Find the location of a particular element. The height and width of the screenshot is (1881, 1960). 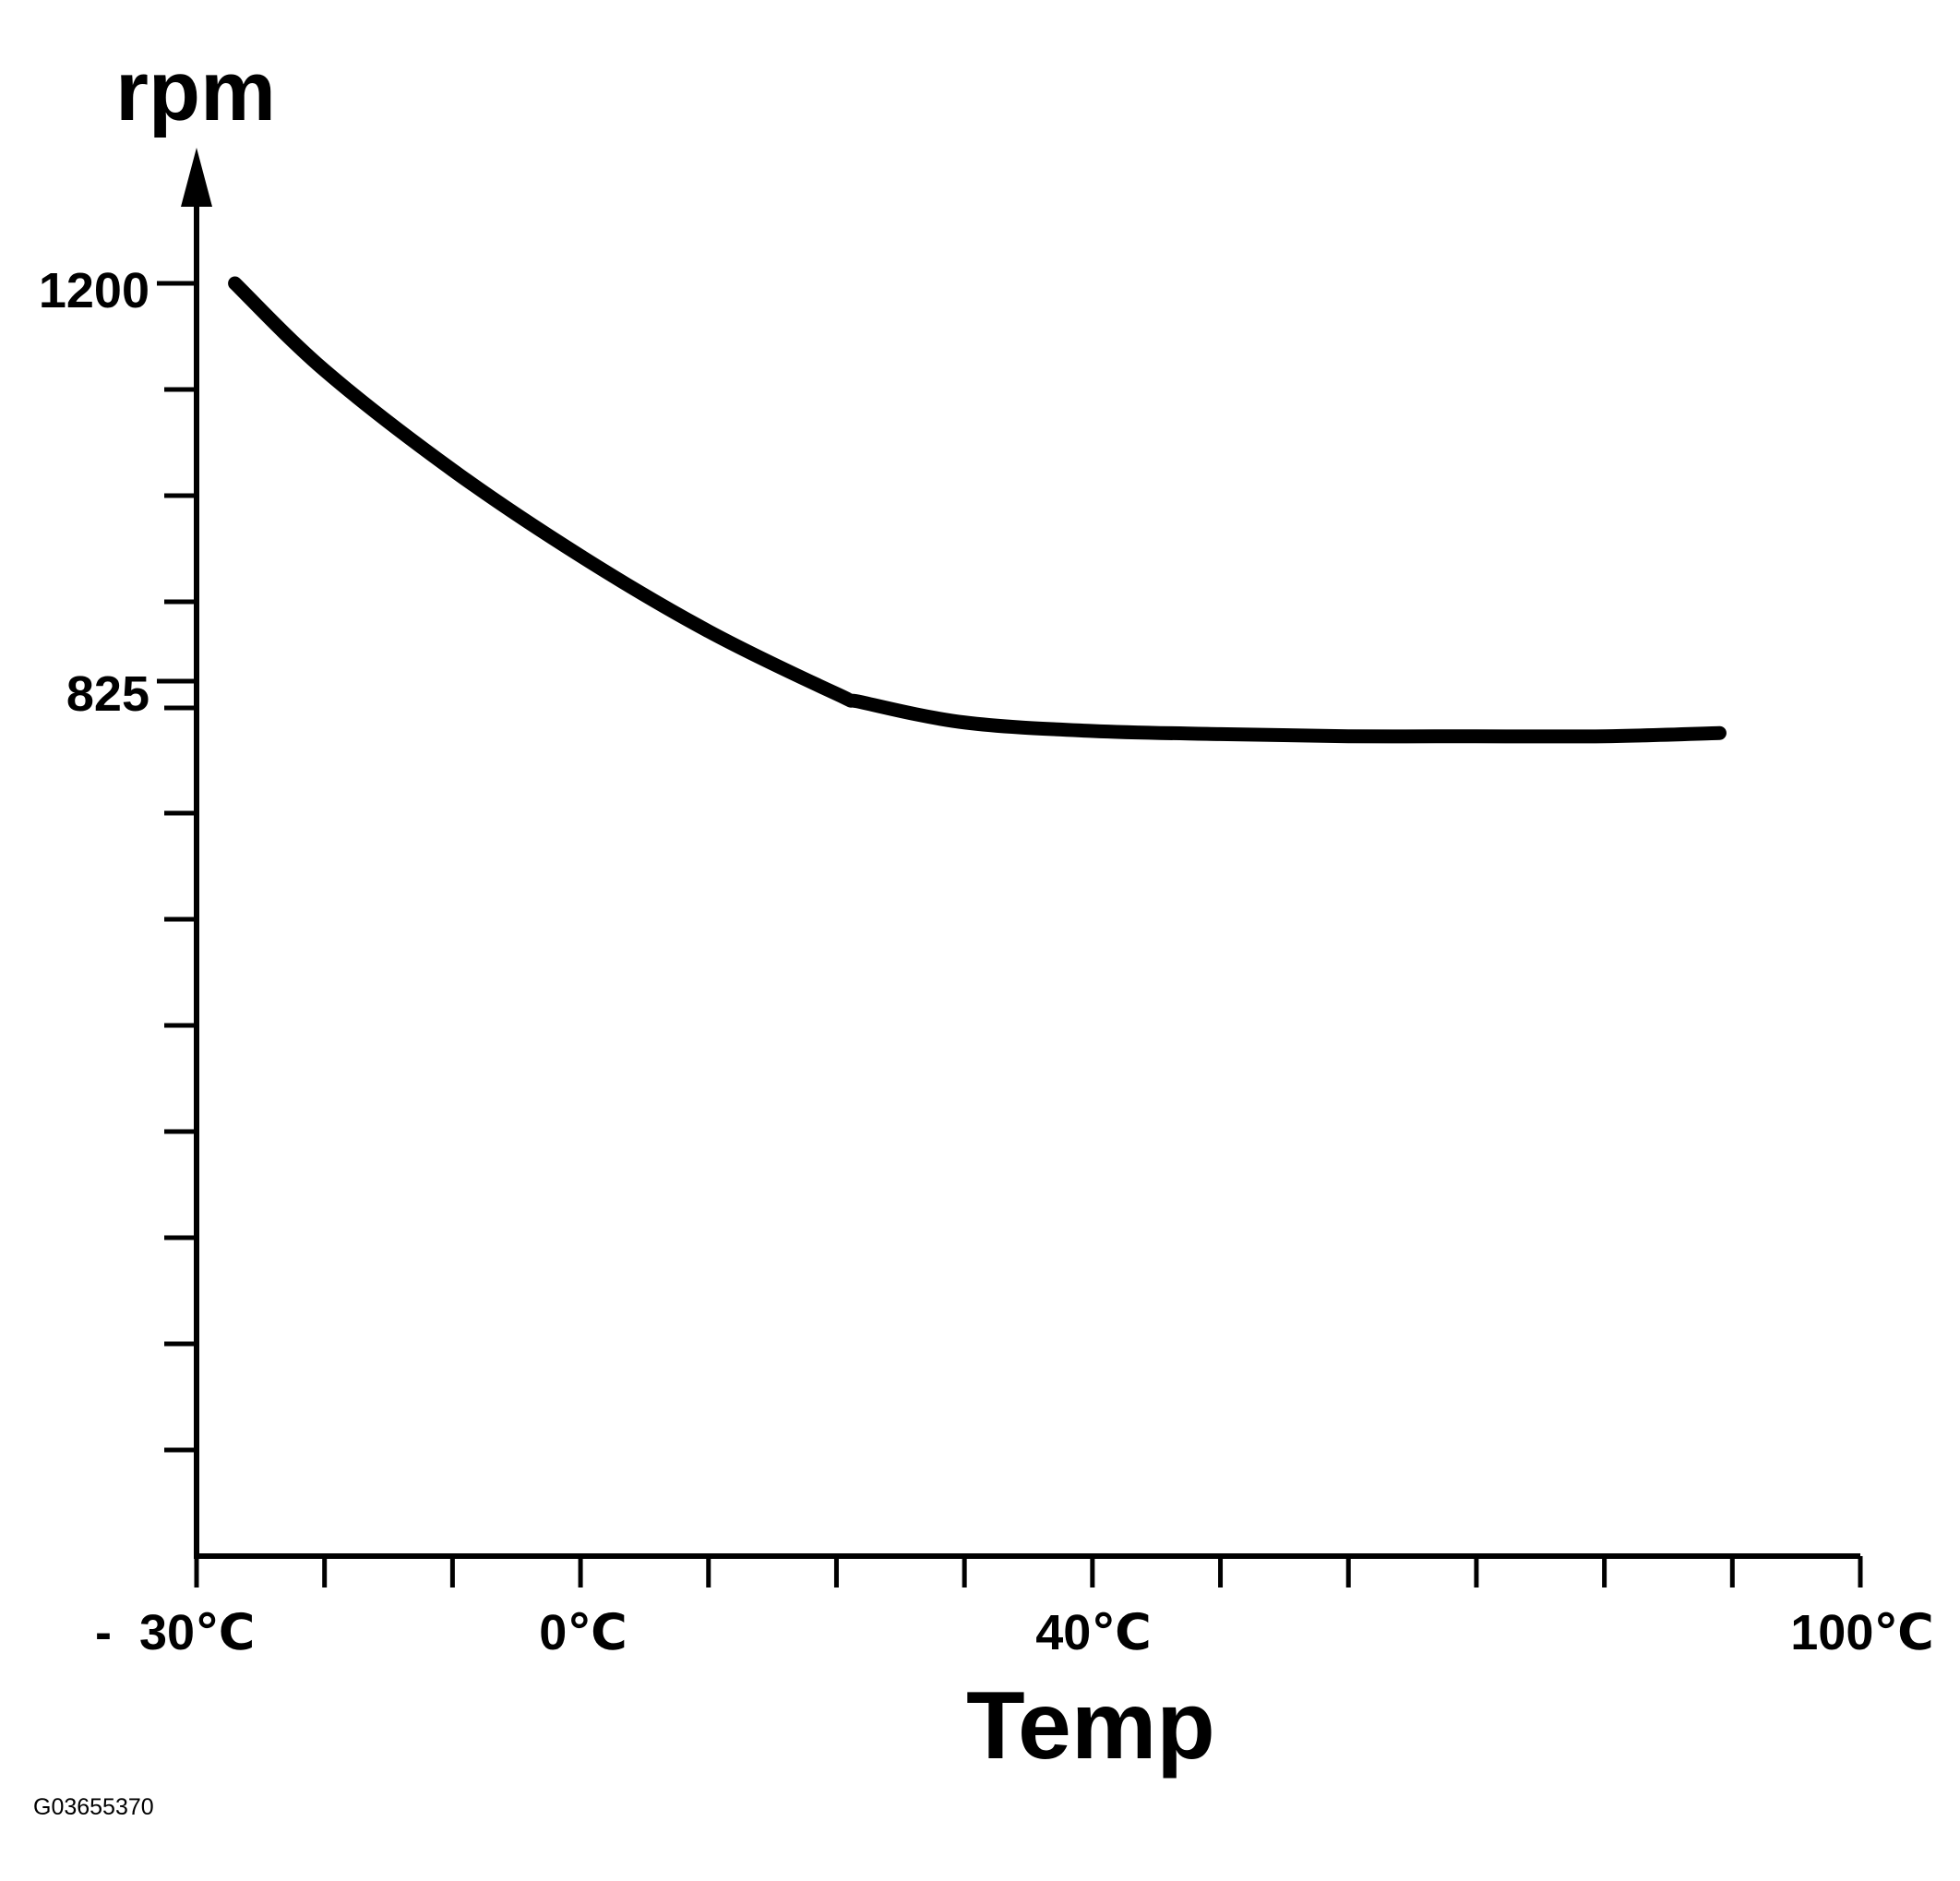

x-tick-label-0: 0℃ is located at coordinates (583, 1632).